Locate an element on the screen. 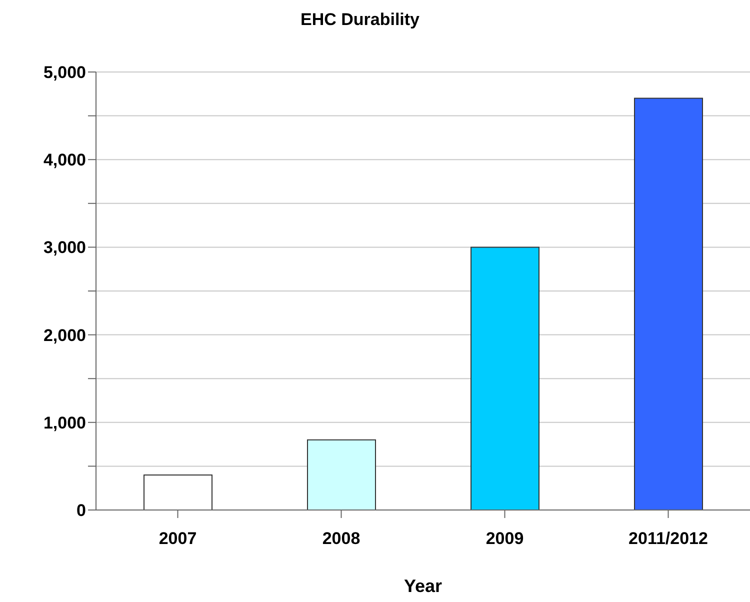  y-tick-label: 5,000 is located at coordinates (64, 72).